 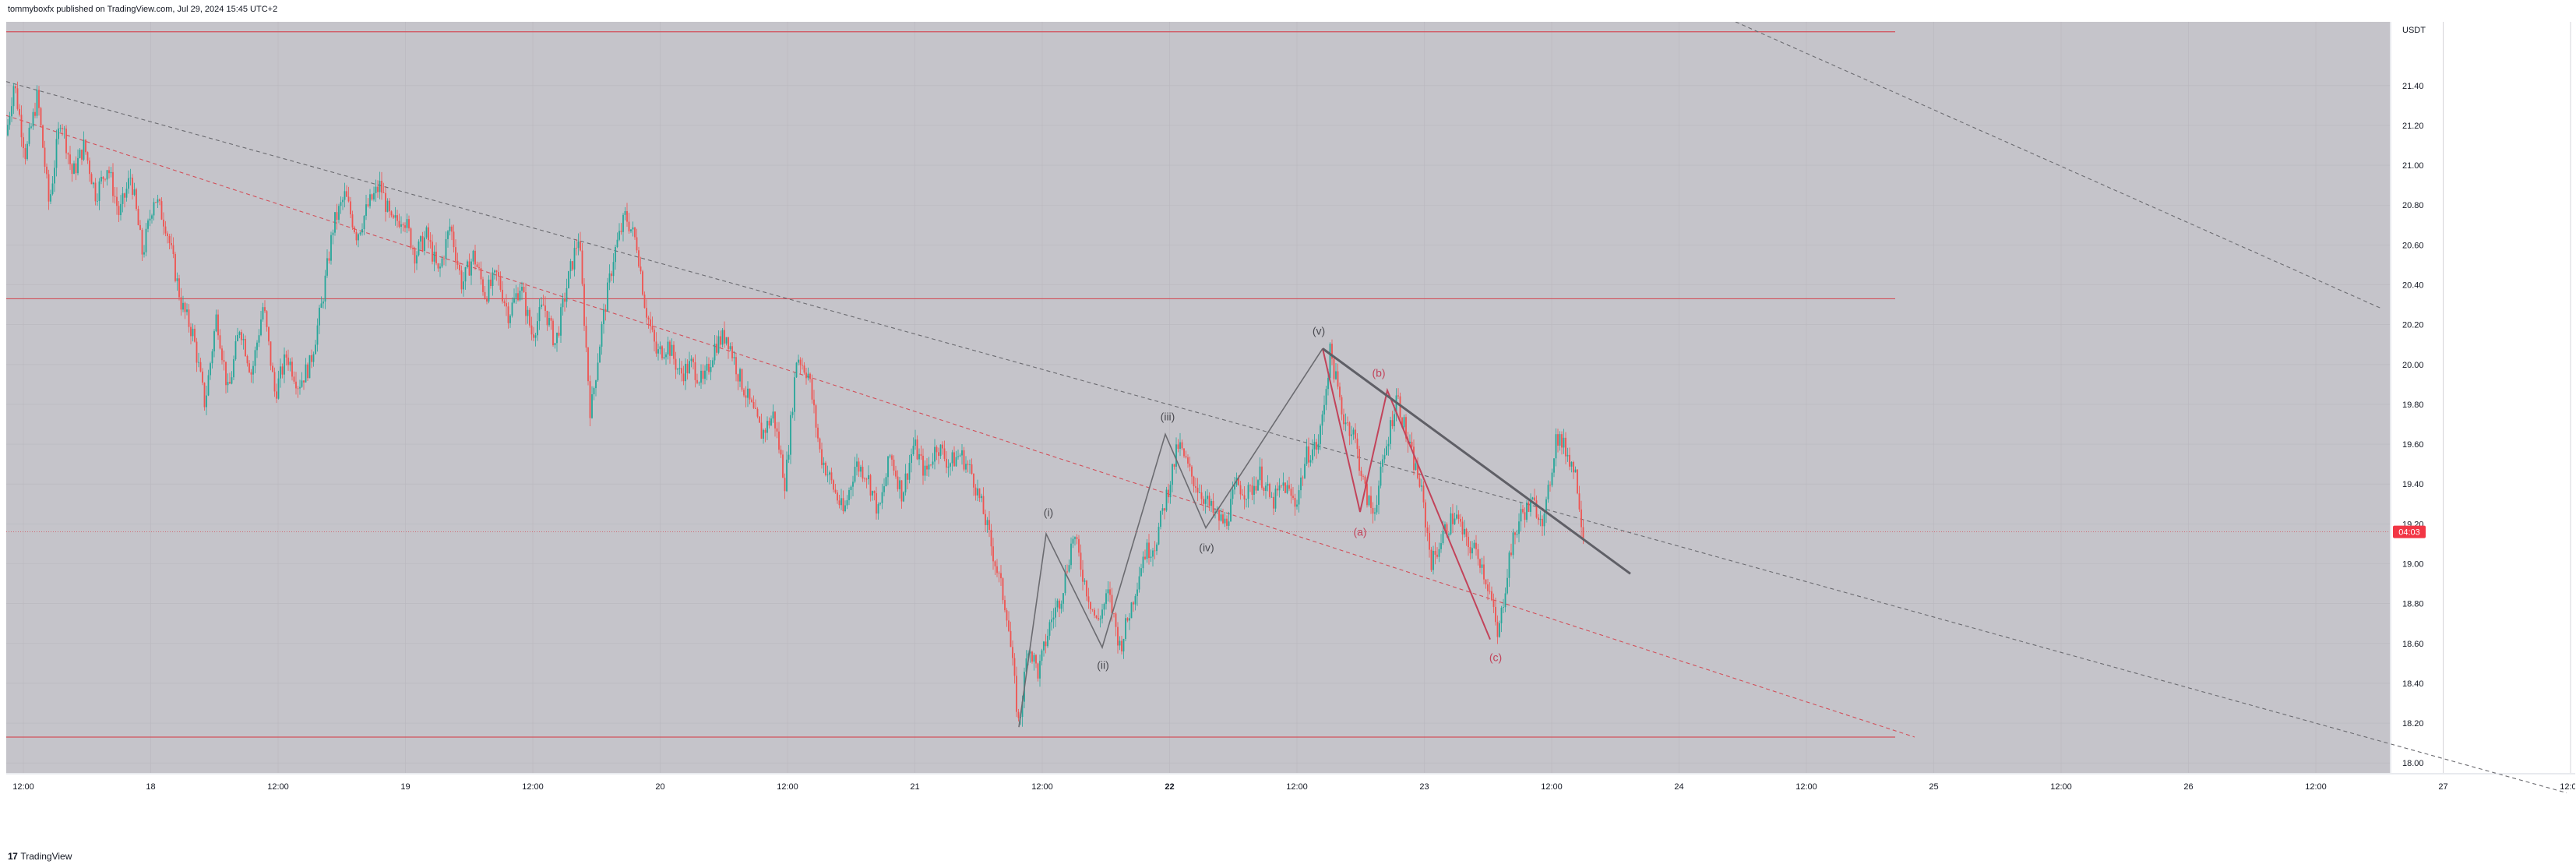 I want to click on corrective-wave-line, so click(x=1406, y=494).